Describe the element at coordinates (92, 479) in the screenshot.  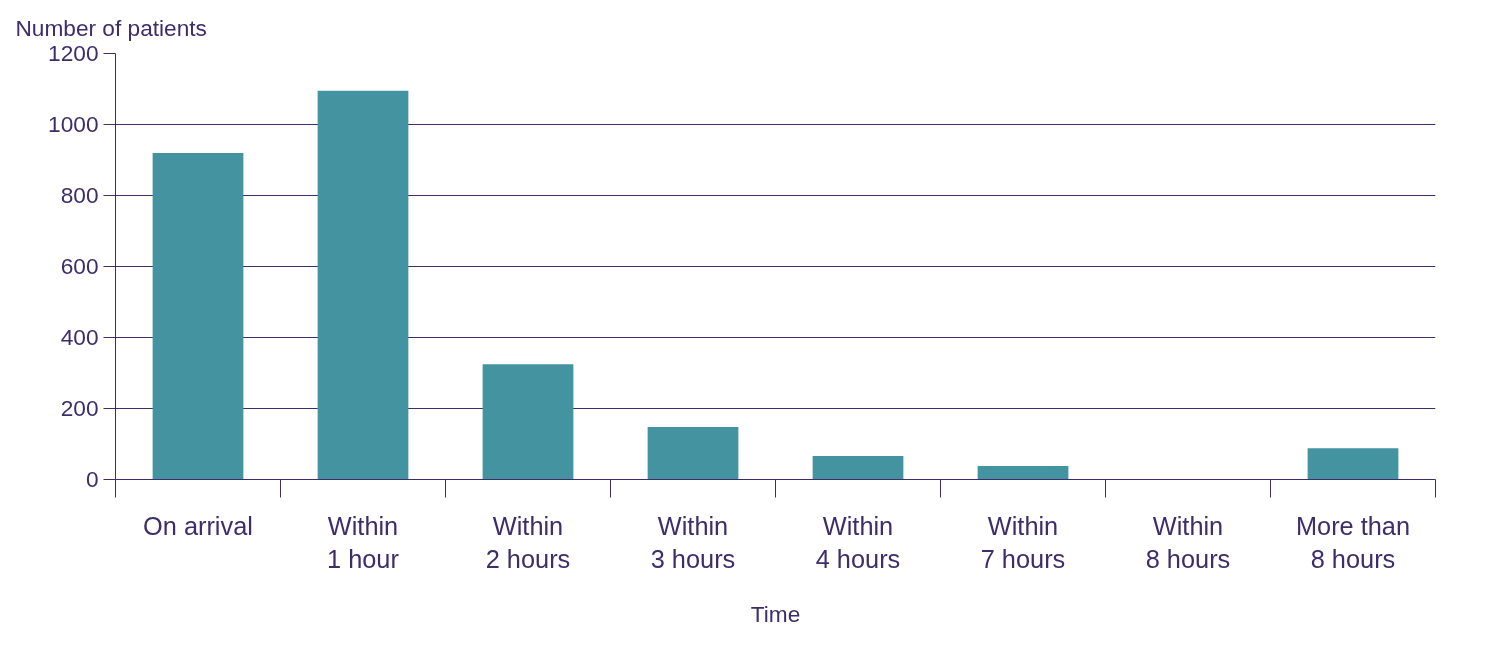
I see `y-tick-label: 0` at that location.